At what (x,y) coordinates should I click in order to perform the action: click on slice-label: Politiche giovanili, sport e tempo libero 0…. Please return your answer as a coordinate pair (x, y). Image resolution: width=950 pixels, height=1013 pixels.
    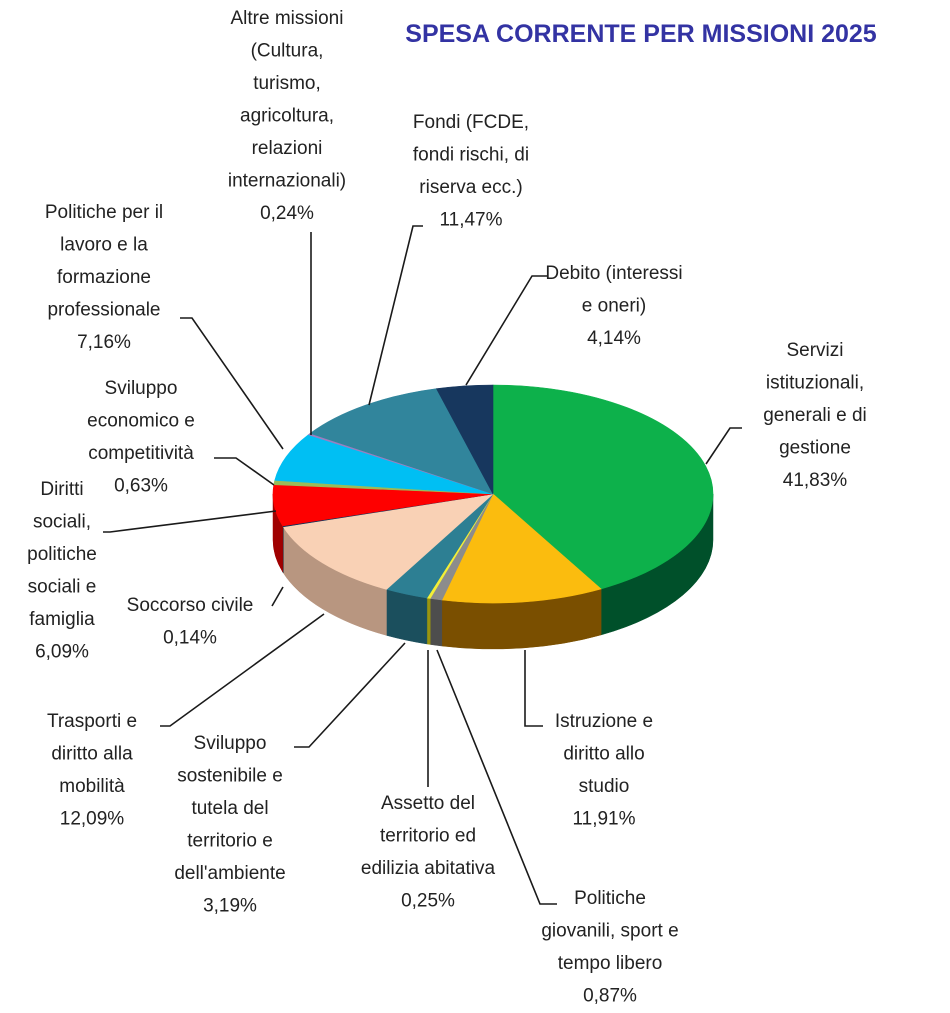
    Looking at the image, I should click on (609, 947).